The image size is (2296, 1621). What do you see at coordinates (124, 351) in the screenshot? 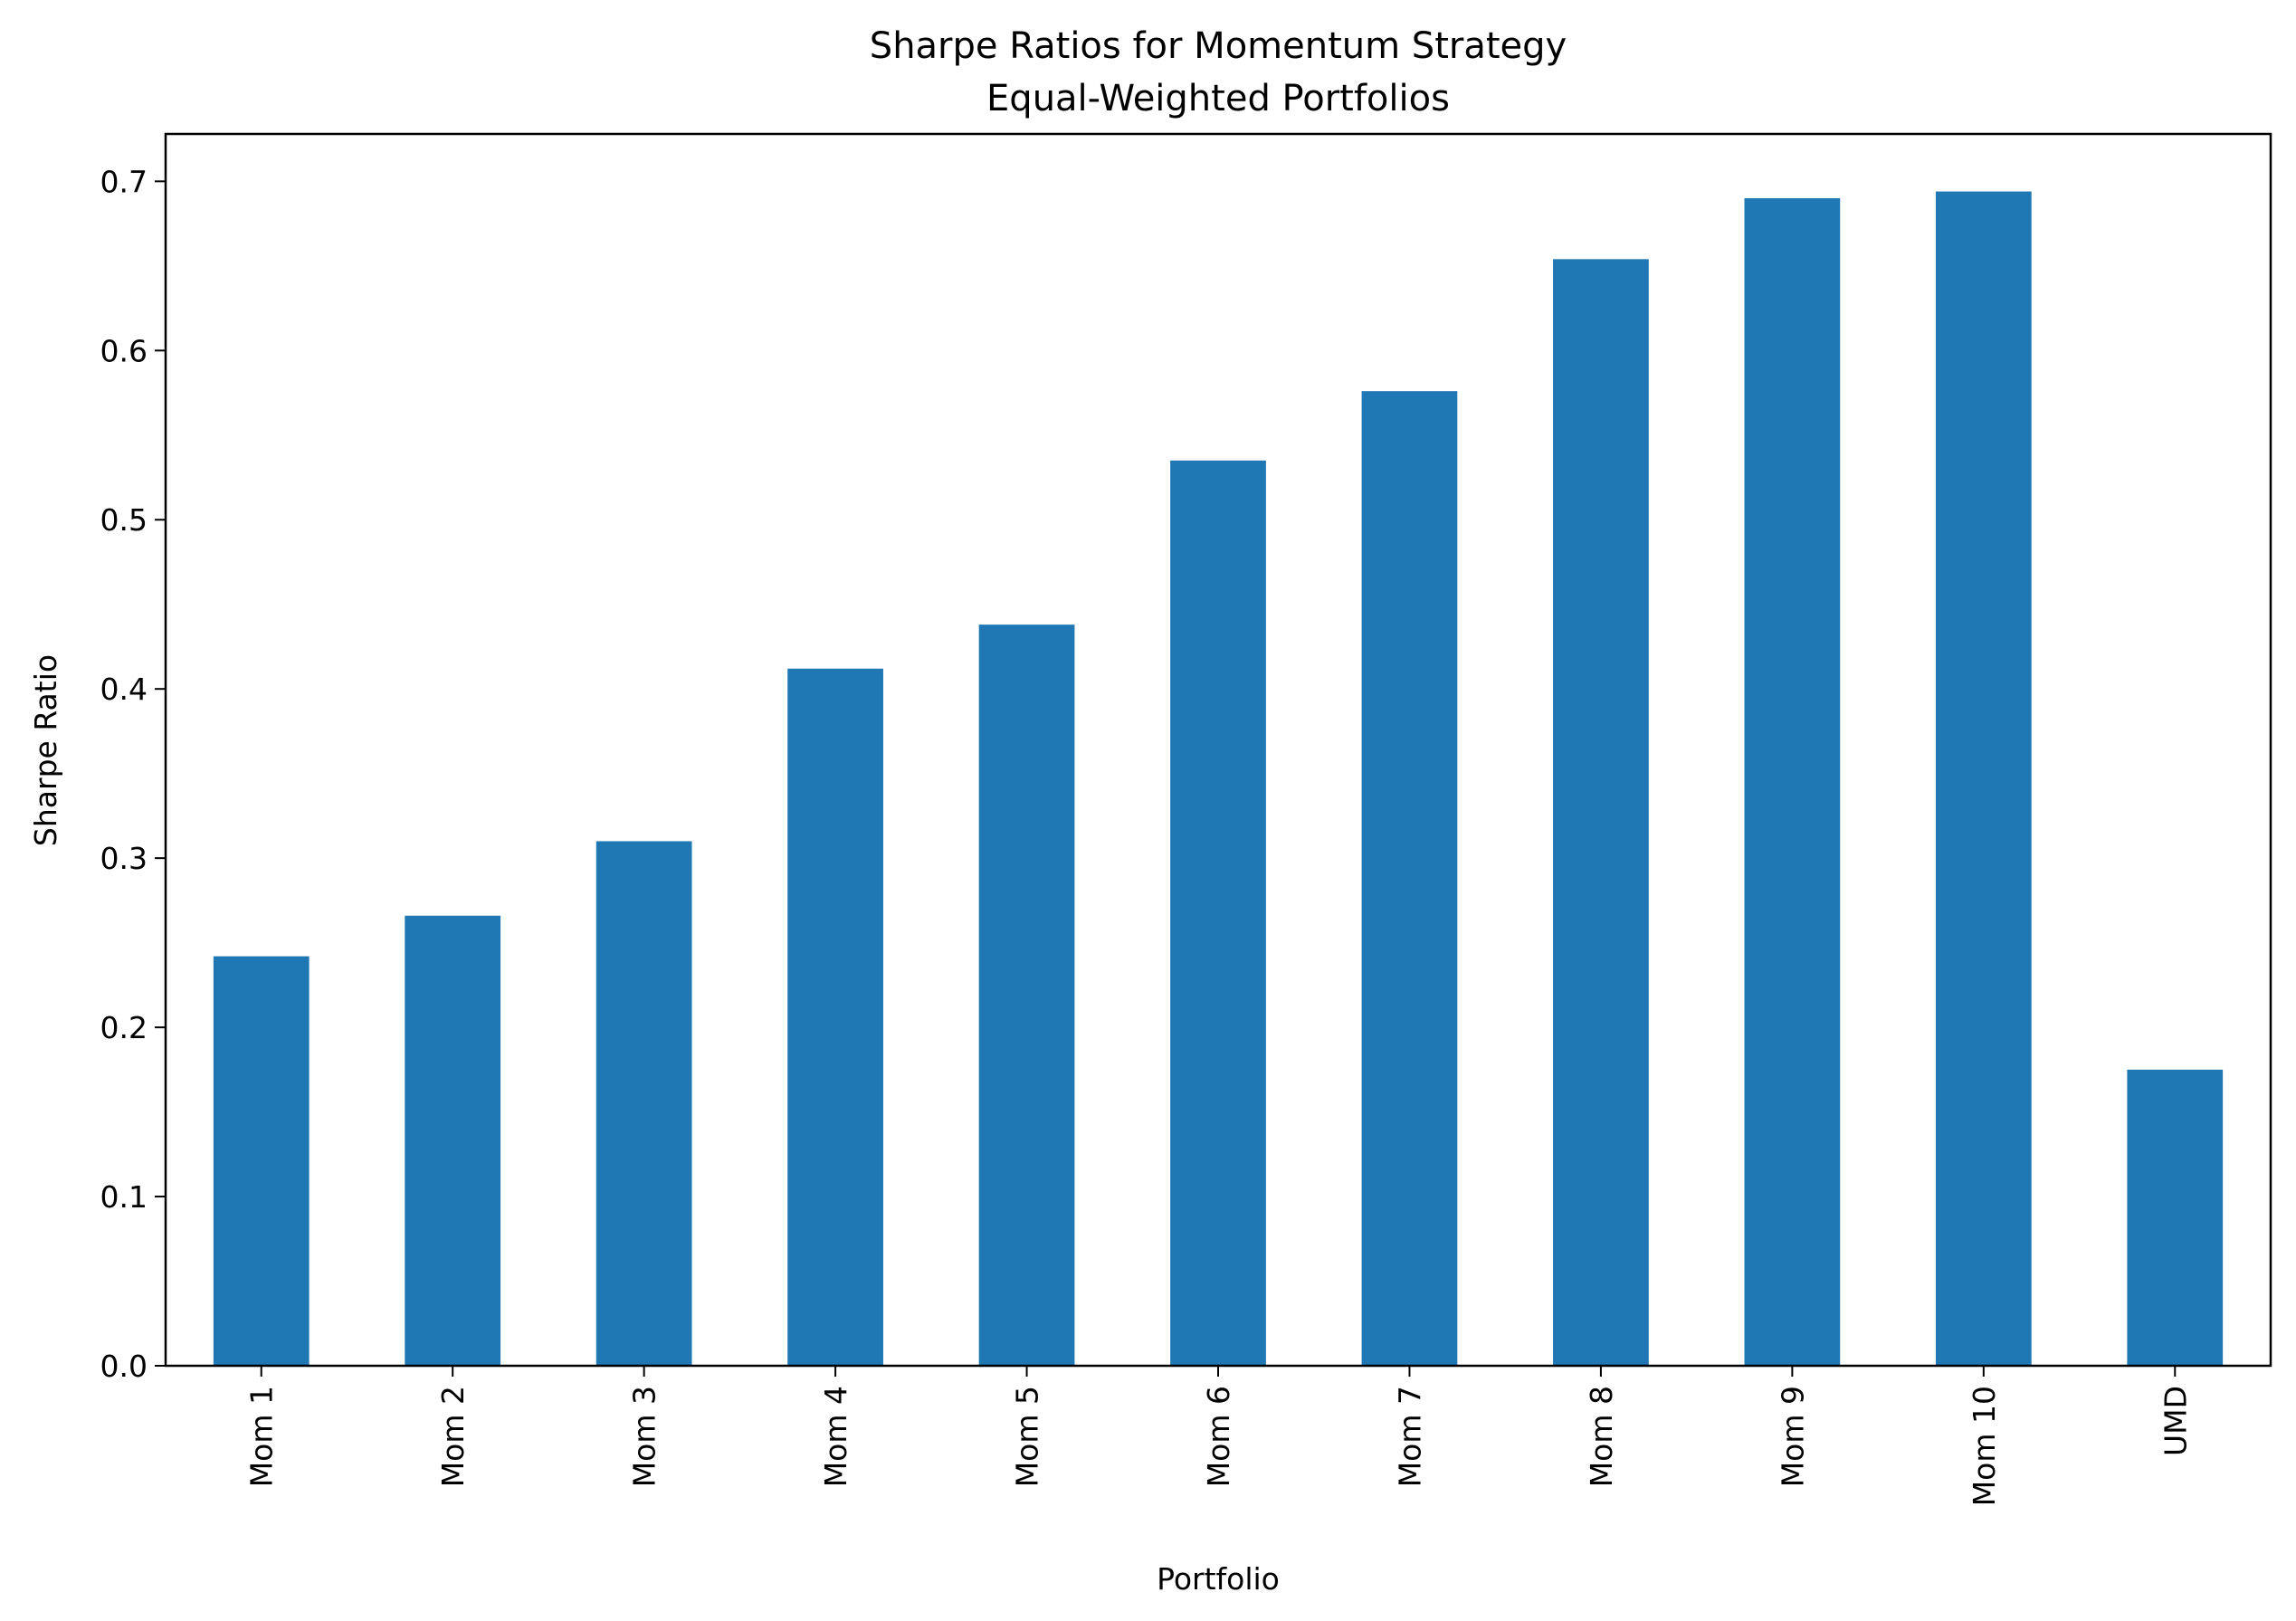
I see `y-tick-label: 0.6` at bounding box center [124, 351].